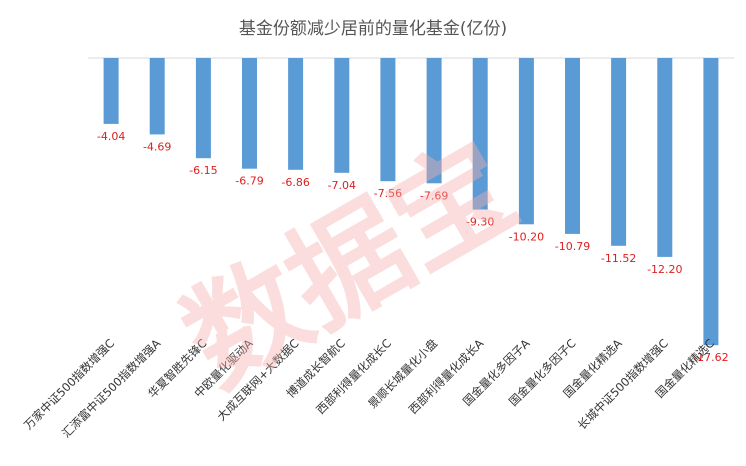  What do you see at coordinates (618, 258) in the screenshot?
I see `data-label: -11.52` at bounding box center [618, 258].